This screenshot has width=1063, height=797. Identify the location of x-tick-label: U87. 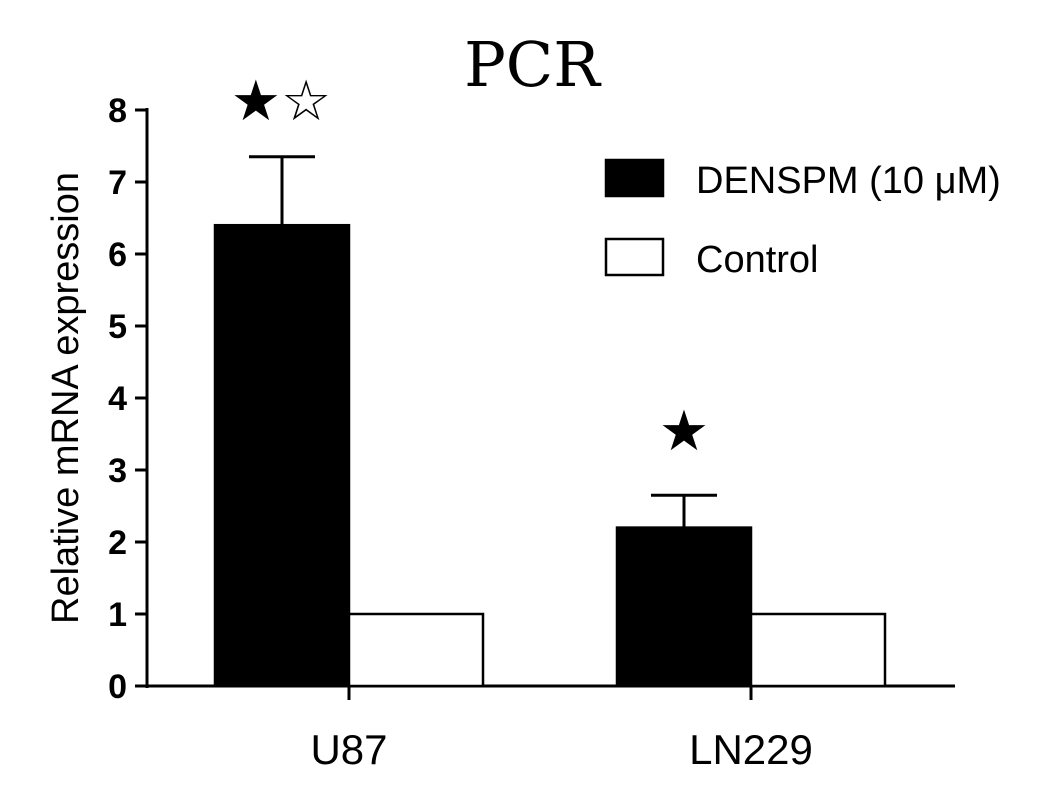
(348, 749).